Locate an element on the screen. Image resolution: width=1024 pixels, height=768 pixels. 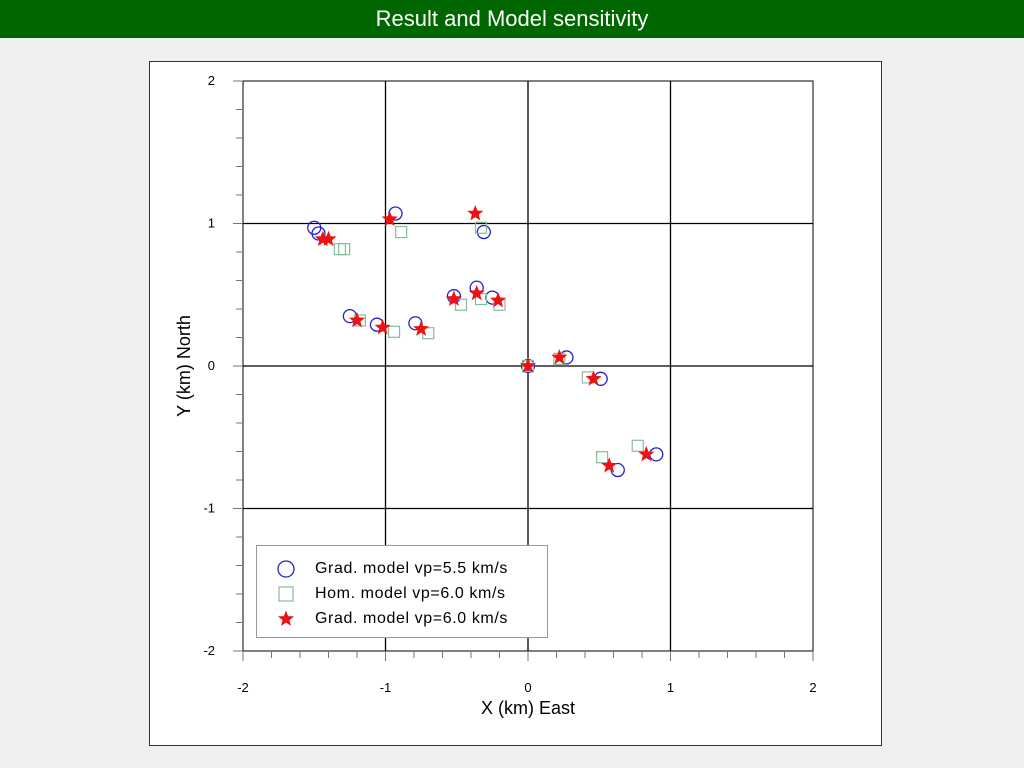
legend-label: Hom. model vp=6.0 km/s is located at coordinates (410, 593).